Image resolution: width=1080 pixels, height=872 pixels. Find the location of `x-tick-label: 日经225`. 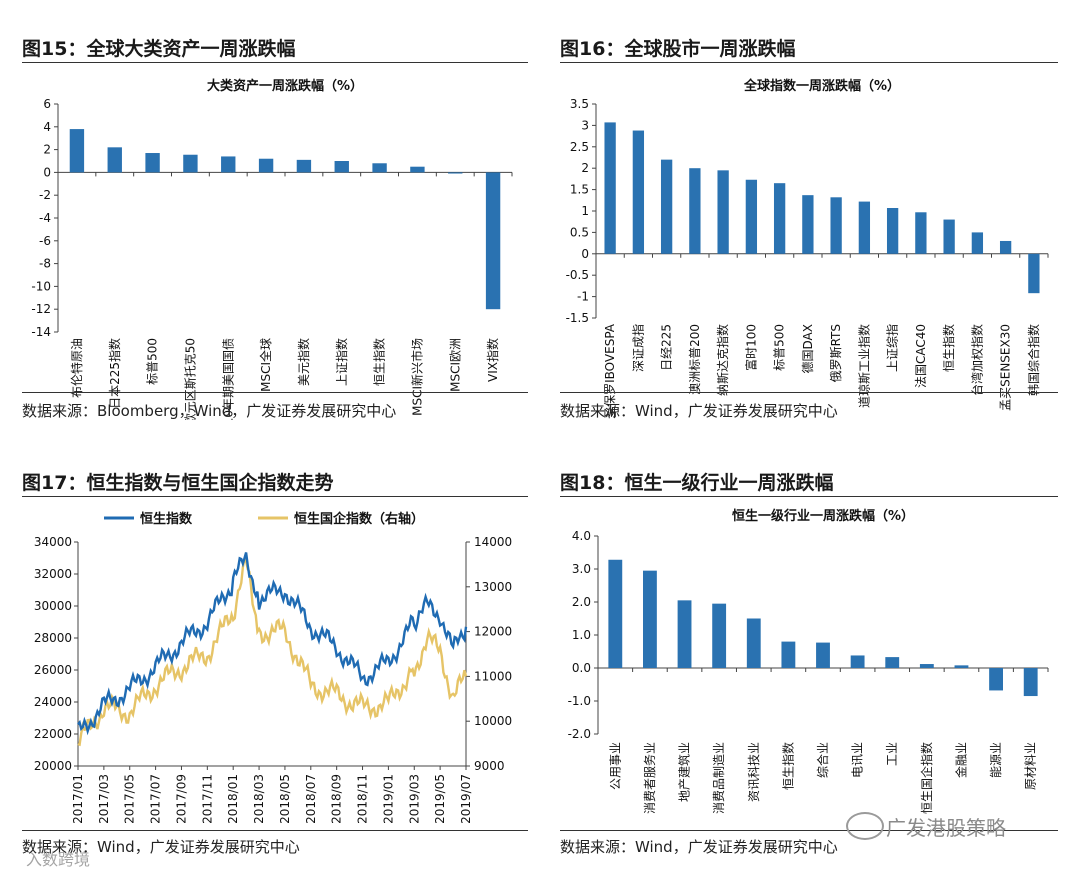

x-tick-label: 日经225 is located at coordinates (667, 347).